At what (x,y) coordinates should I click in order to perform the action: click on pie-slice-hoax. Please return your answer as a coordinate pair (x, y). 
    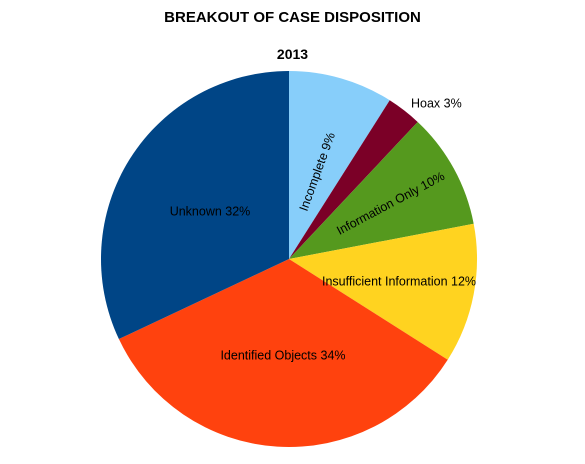
    Looking at the image, I should click on (353, 180).